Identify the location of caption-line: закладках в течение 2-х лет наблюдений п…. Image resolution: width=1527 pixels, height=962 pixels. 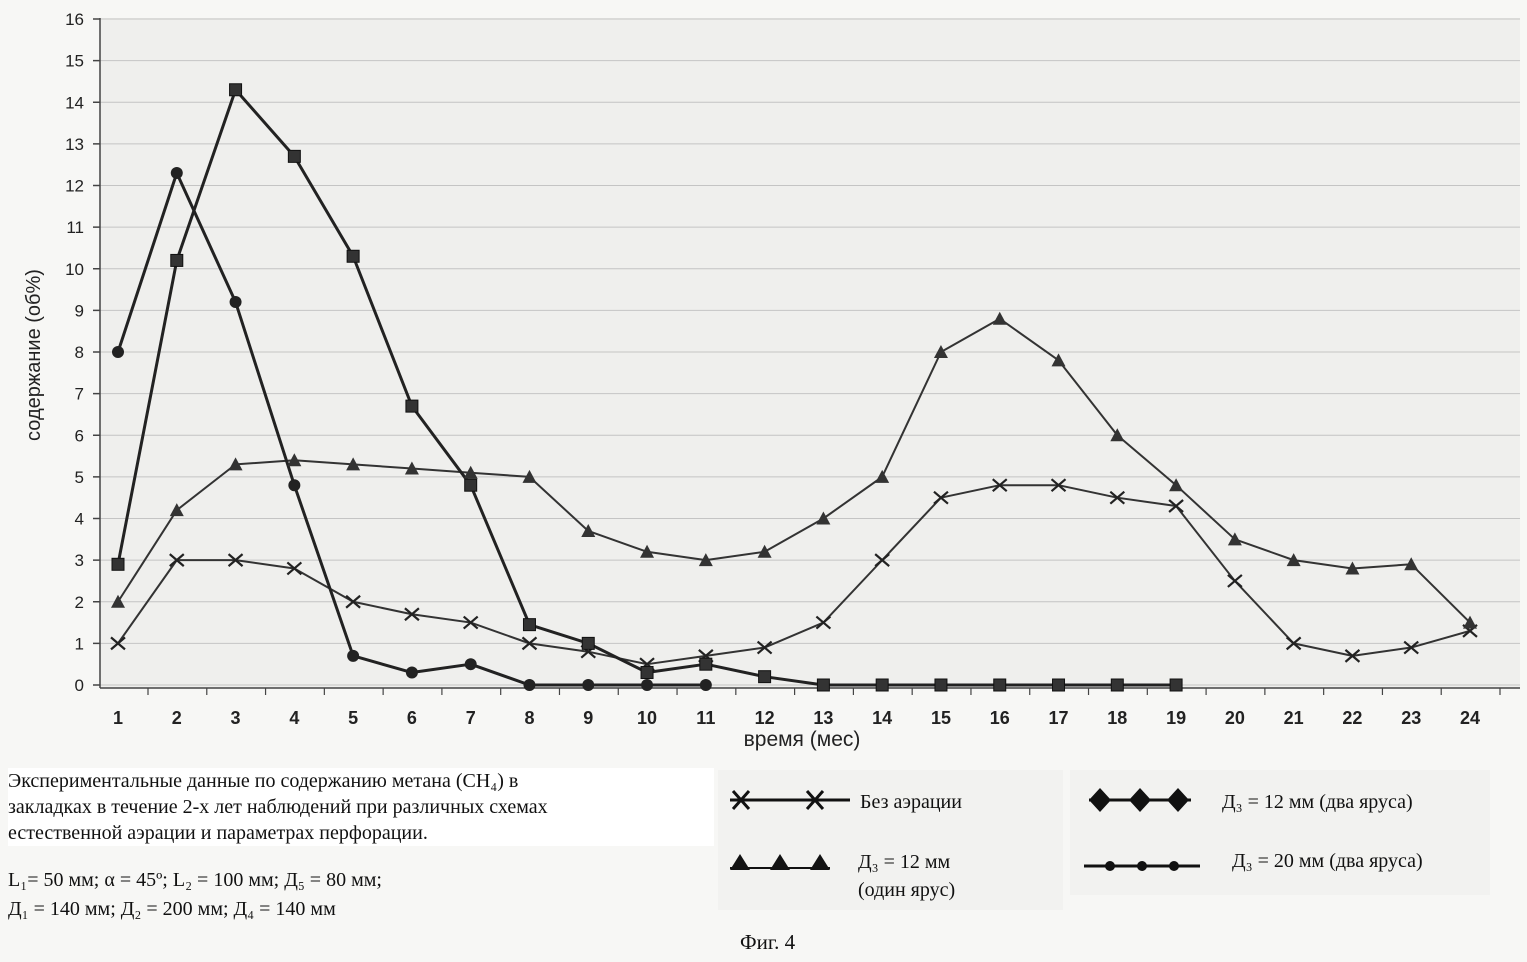
(361, 807).